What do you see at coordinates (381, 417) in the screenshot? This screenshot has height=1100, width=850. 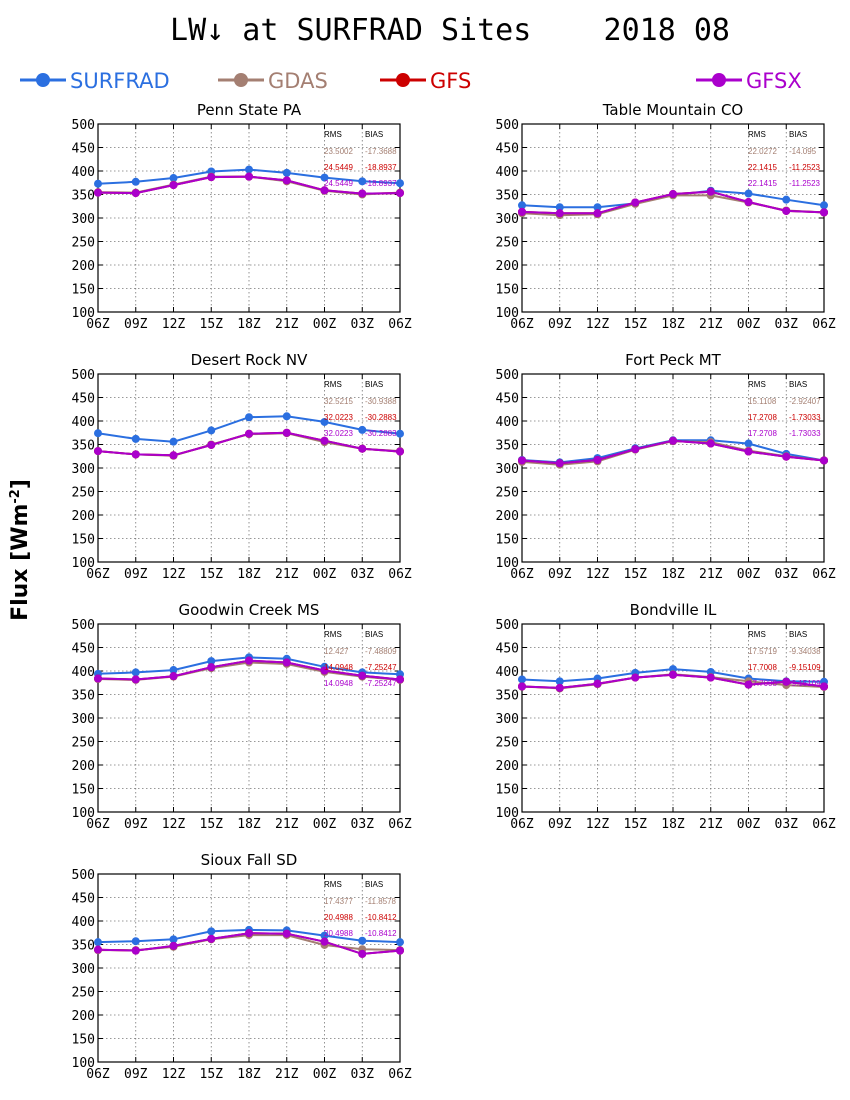 I see `stats-bias-value: -30.2883` at bounding box center [381, 417].